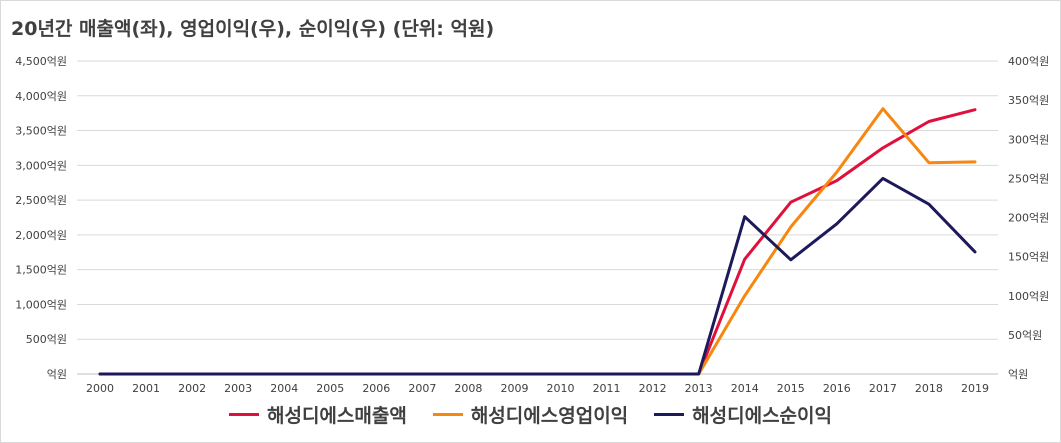 This screenshot has width=1061, height=443. I want to click on y-left-tick-label: 1,500억원, so click(41, 270).